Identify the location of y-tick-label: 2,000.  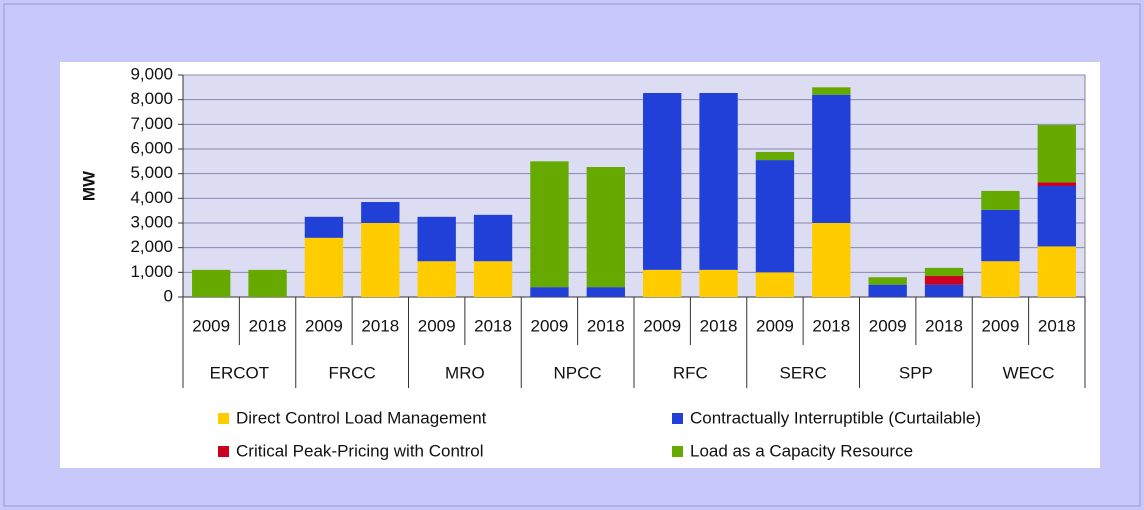
(151, 246).